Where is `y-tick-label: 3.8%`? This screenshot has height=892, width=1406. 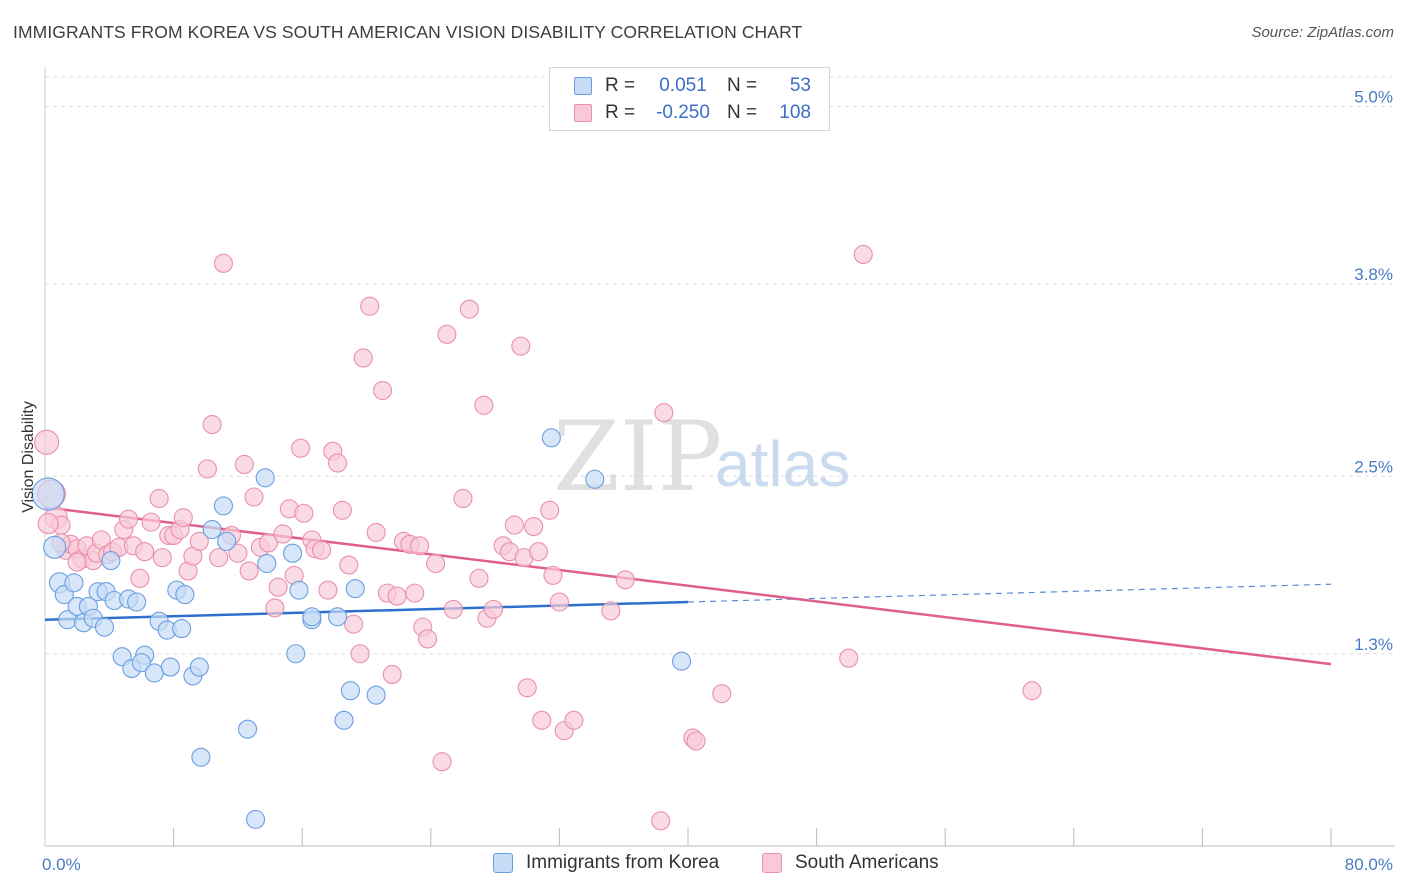 y-tick-label: 3.8% is located at coordinates (1373, 274).